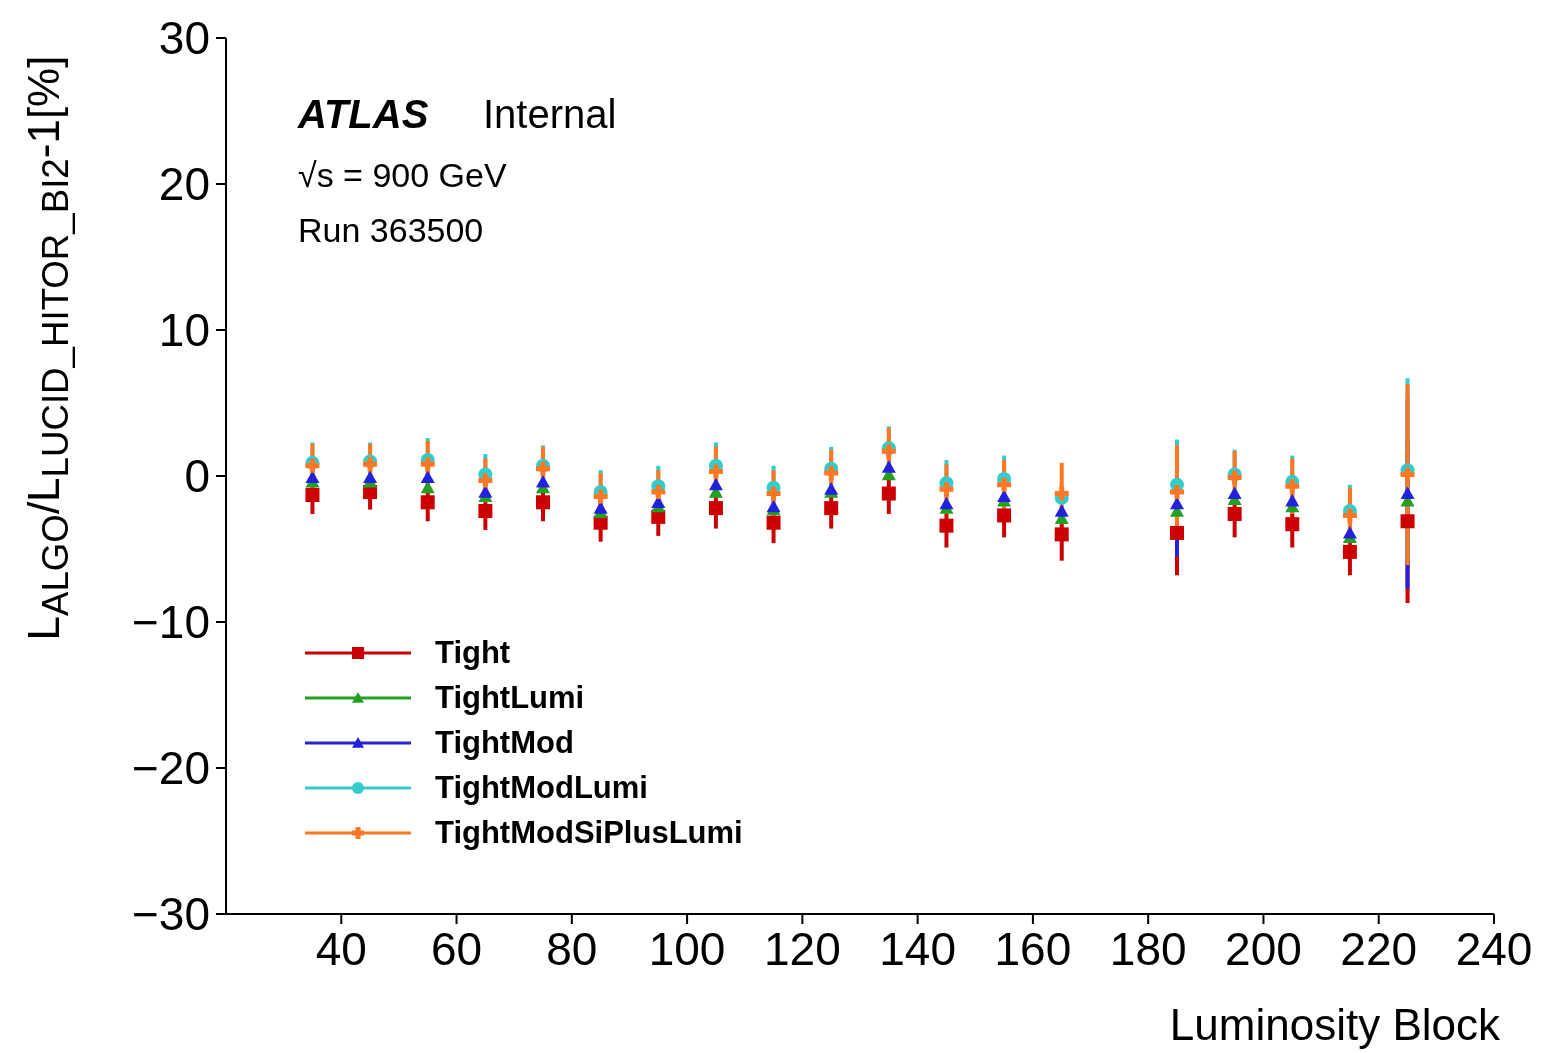 The height and width of the screenshot is (1053, 1542). Describe the element at coordinates (589, 832) in the screenshot. I see `legend-label: TightModSiPlusLumi` at that location.